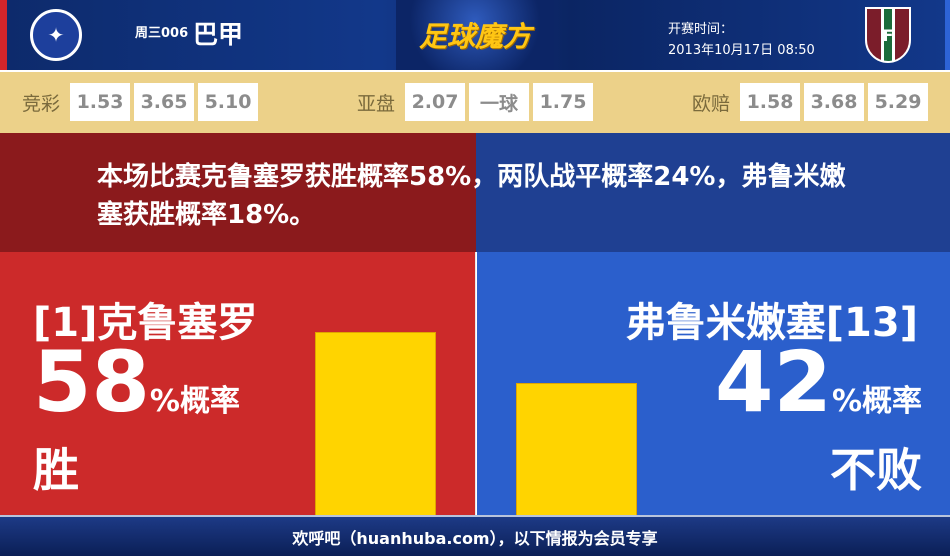  What do you see at coordinates (876, 401) in the screenshot?
I see `away-unit: %概率` at bounding box center [876, 401].